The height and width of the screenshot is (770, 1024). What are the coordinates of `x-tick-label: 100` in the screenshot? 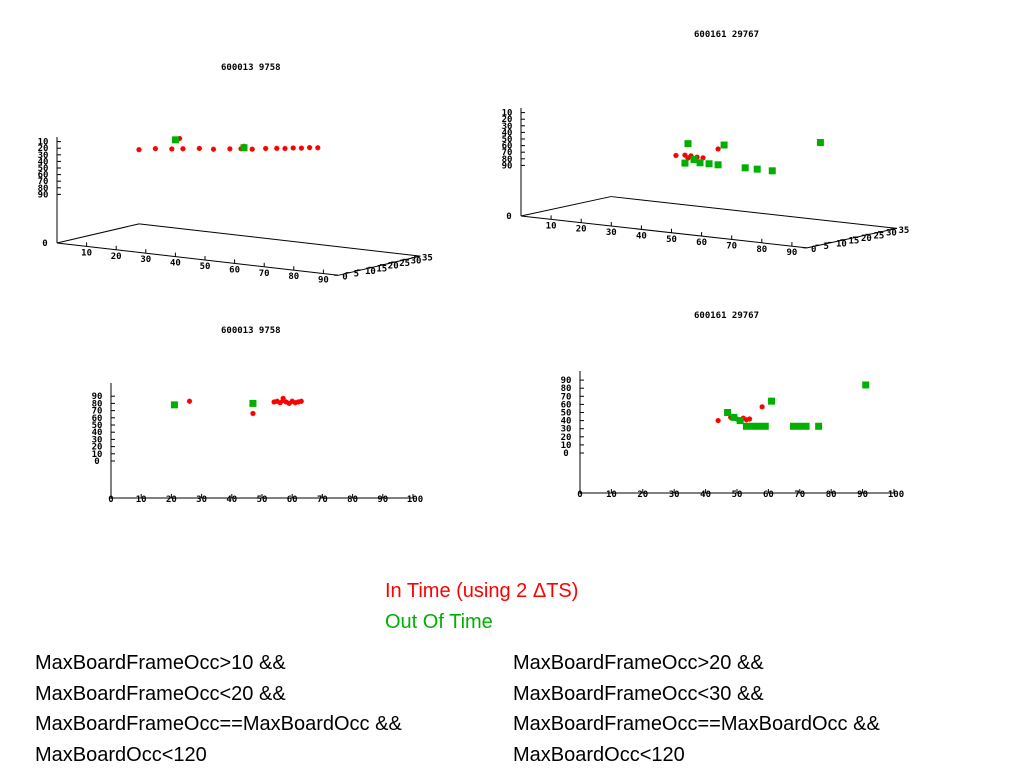 It's located at (896, 495).